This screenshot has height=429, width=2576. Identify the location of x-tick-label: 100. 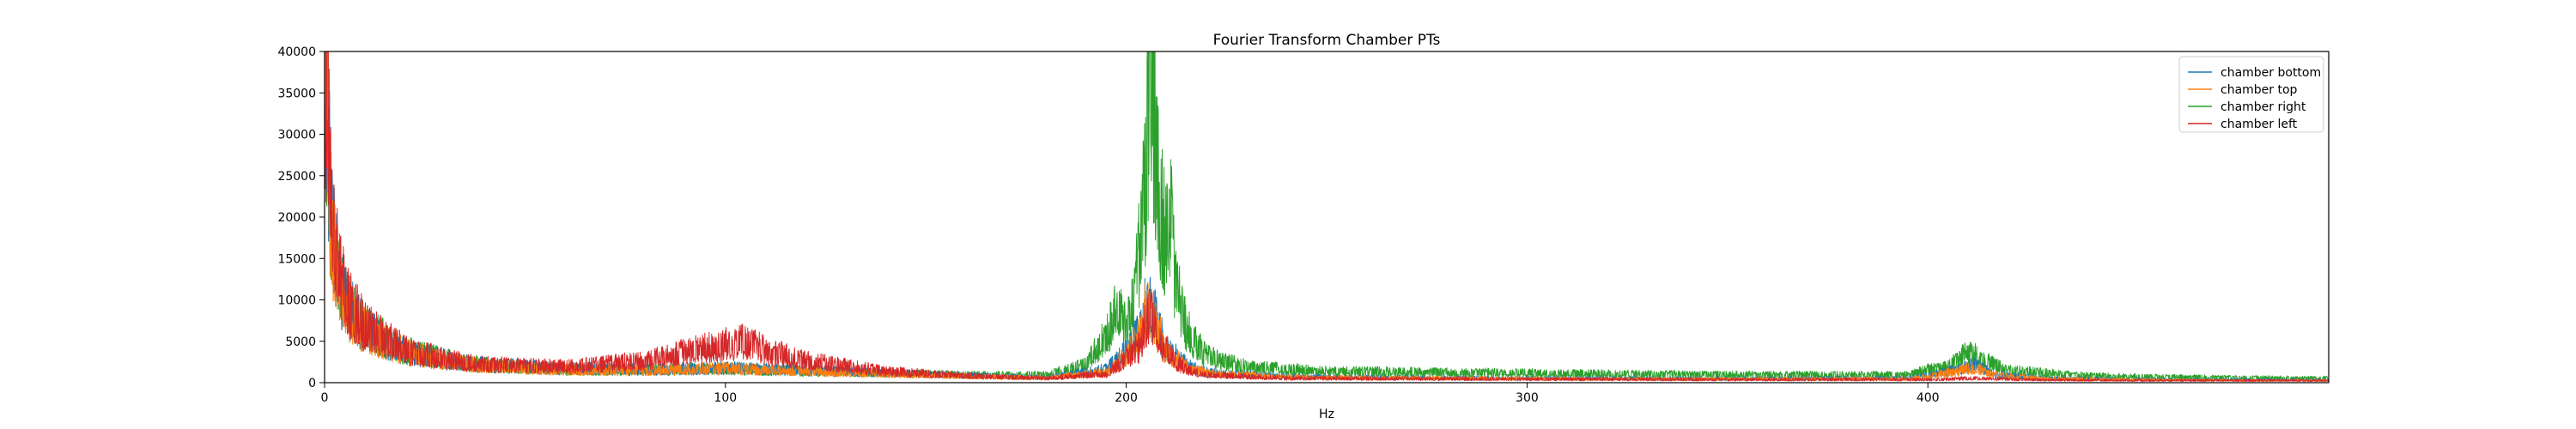
(726, 398).